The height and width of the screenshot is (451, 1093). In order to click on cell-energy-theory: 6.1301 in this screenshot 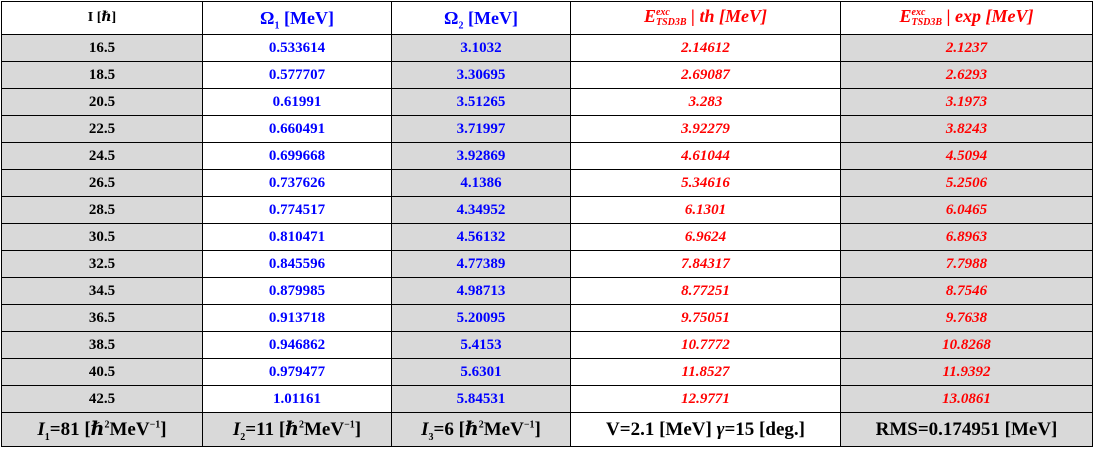, I will do `click(705, 210)`.